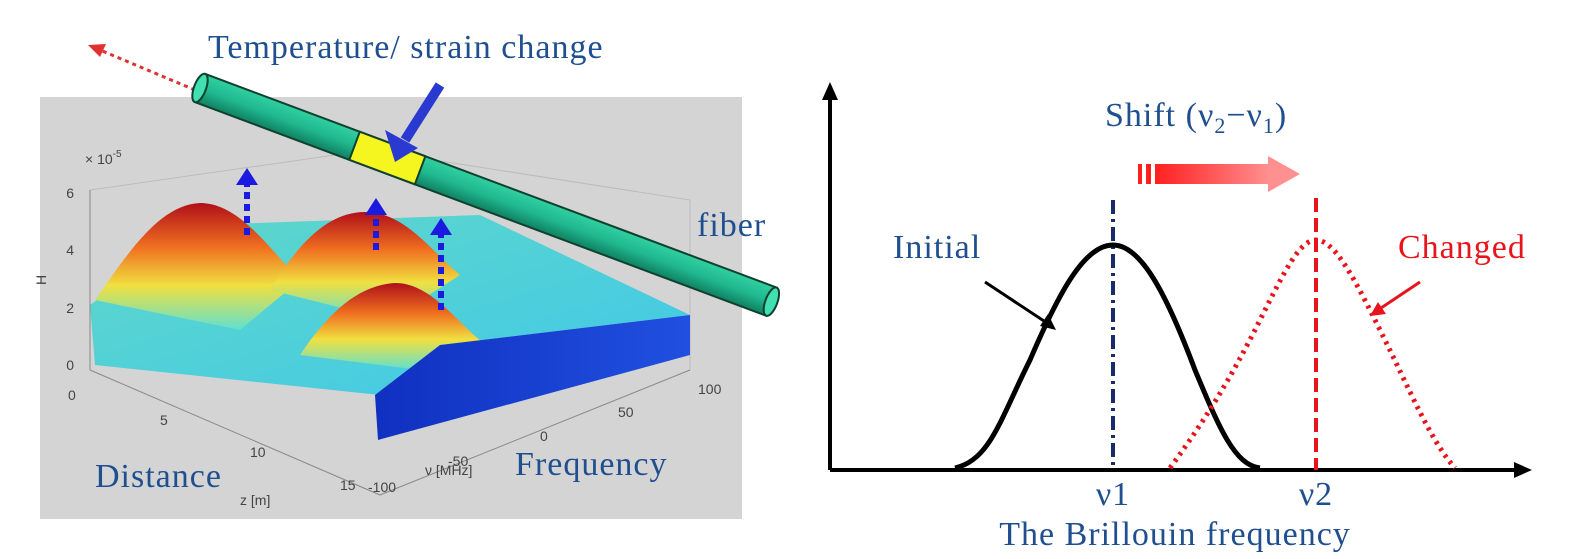 The image size is (1569, 559). What do you see at coordinates (1284, 174) in the screenshot?
I see `shift-arrow-head` at bounding box center [1284, 174].